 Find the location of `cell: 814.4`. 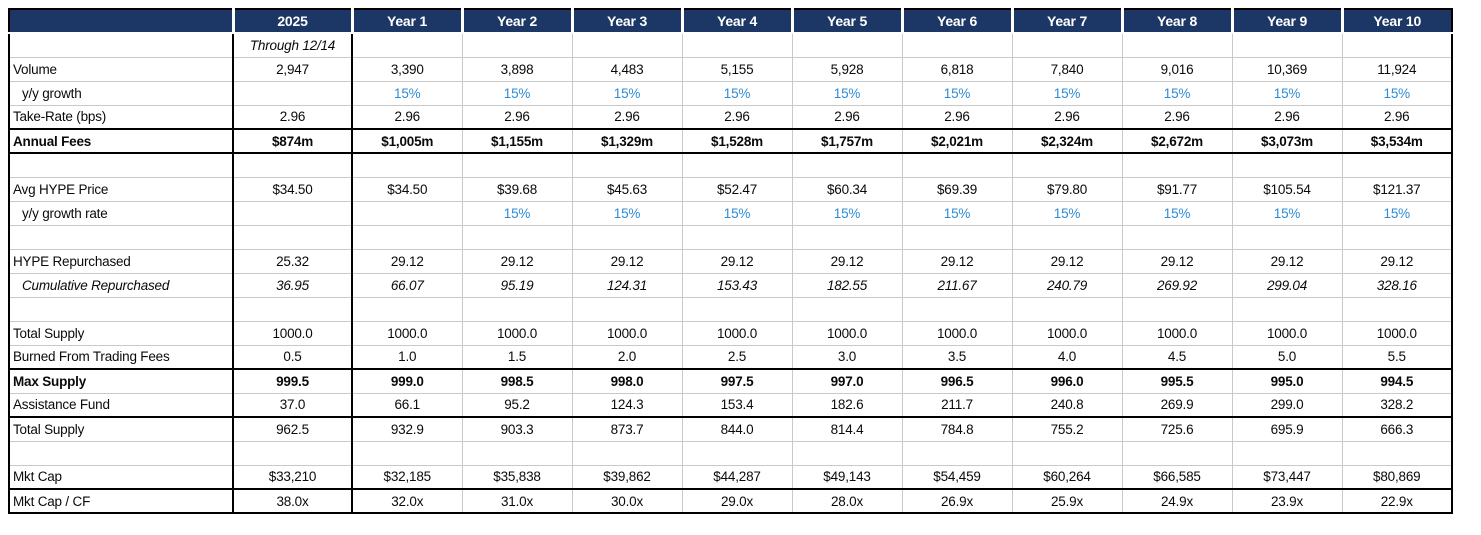

cell: 814.4 is located at coordinates (847, 429).